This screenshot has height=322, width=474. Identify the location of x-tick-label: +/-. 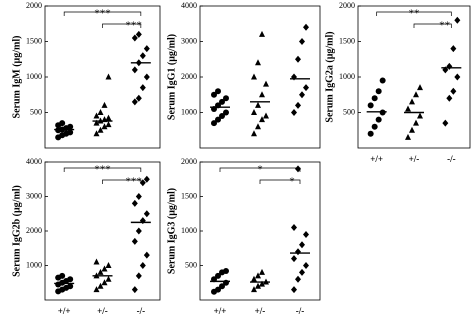
(414, 159).